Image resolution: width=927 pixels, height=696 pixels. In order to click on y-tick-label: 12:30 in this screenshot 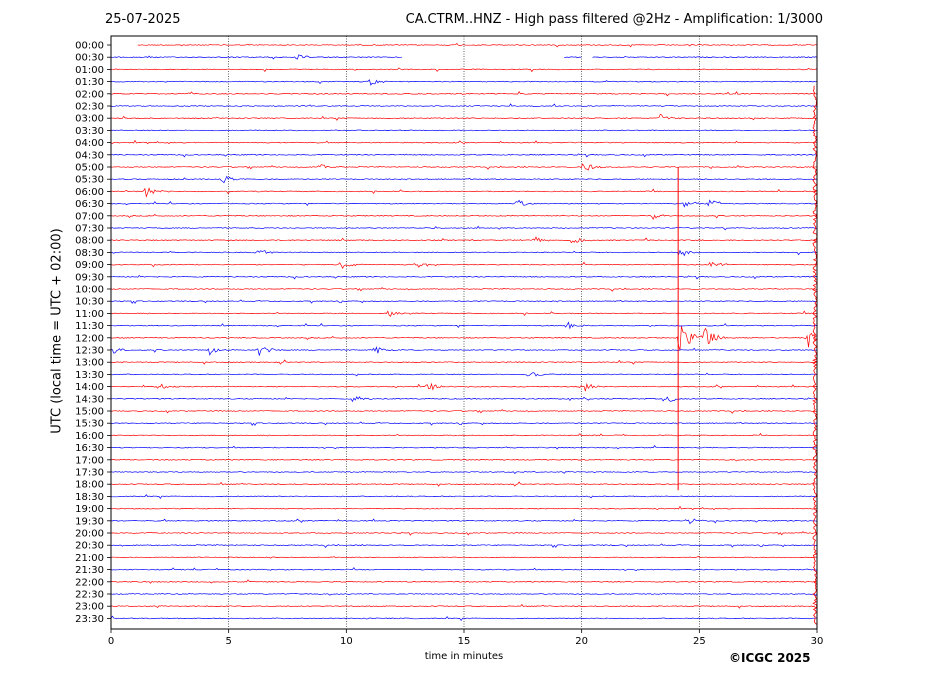, I will do `click(89, 351)`.